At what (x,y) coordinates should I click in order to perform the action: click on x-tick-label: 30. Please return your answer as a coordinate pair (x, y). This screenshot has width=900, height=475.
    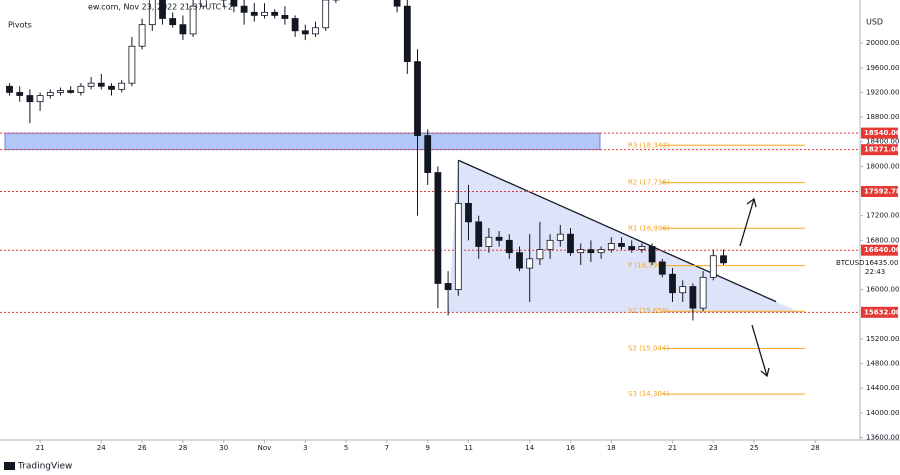
    Looking at the image, I should click on (223, 448).